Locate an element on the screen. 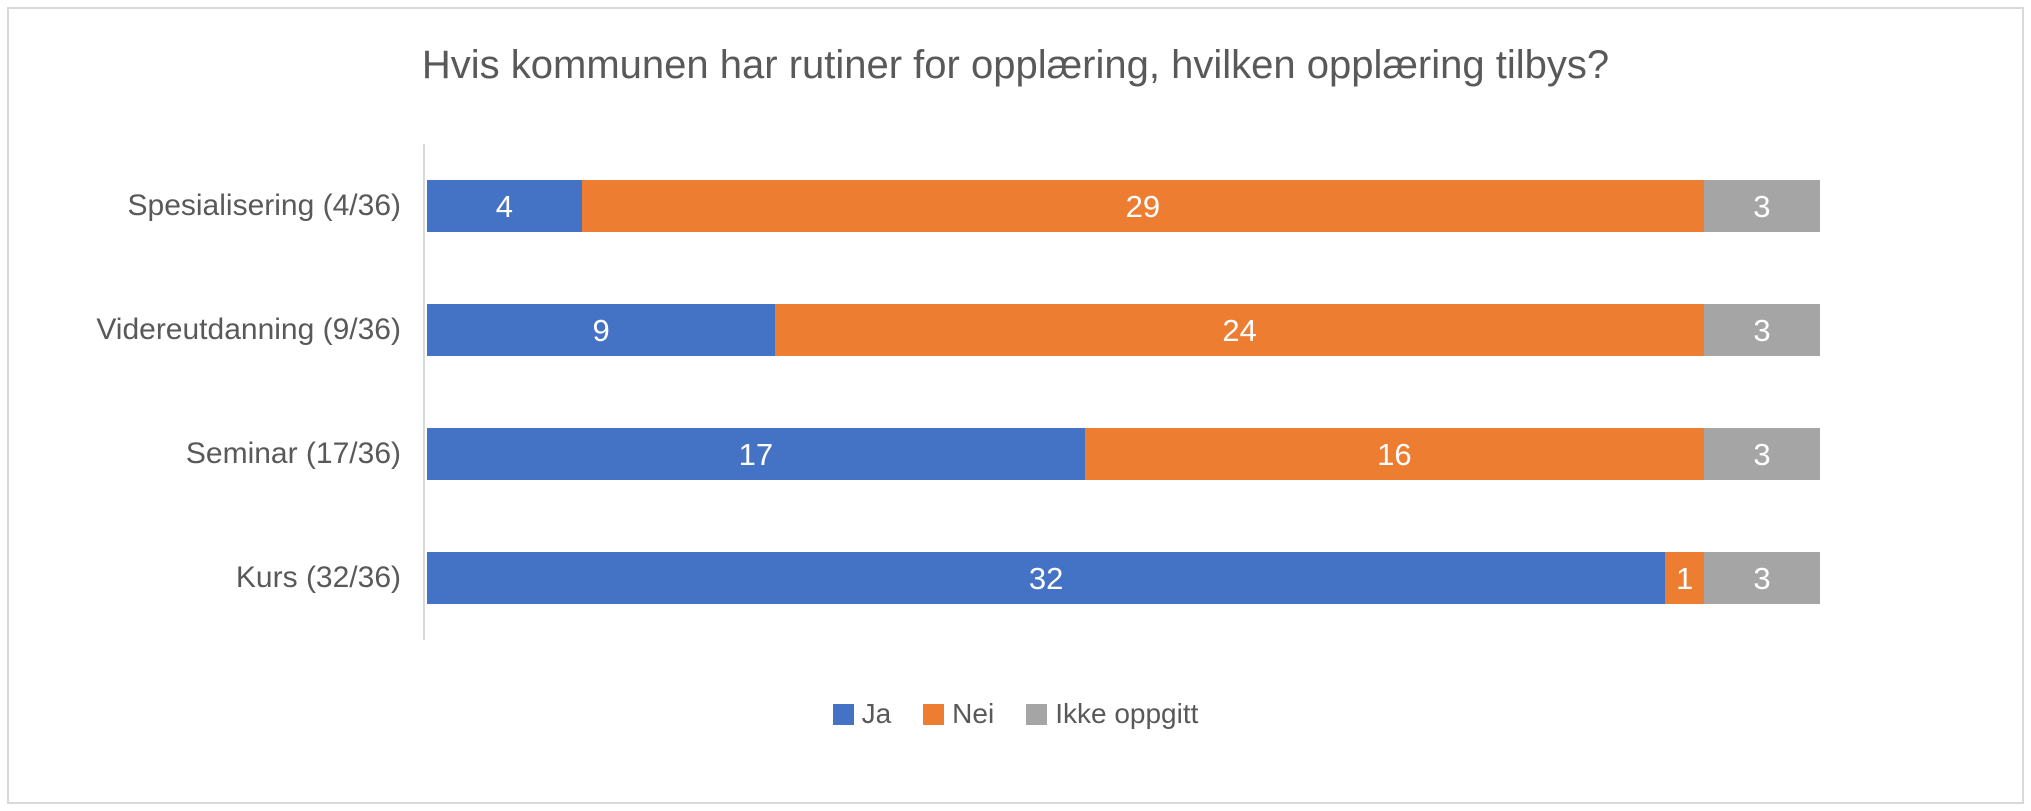 The image size is (2031, 811). legend-item-ikke-oppgitt: Ikke oppgitt is located at coordinates (1112, 714).